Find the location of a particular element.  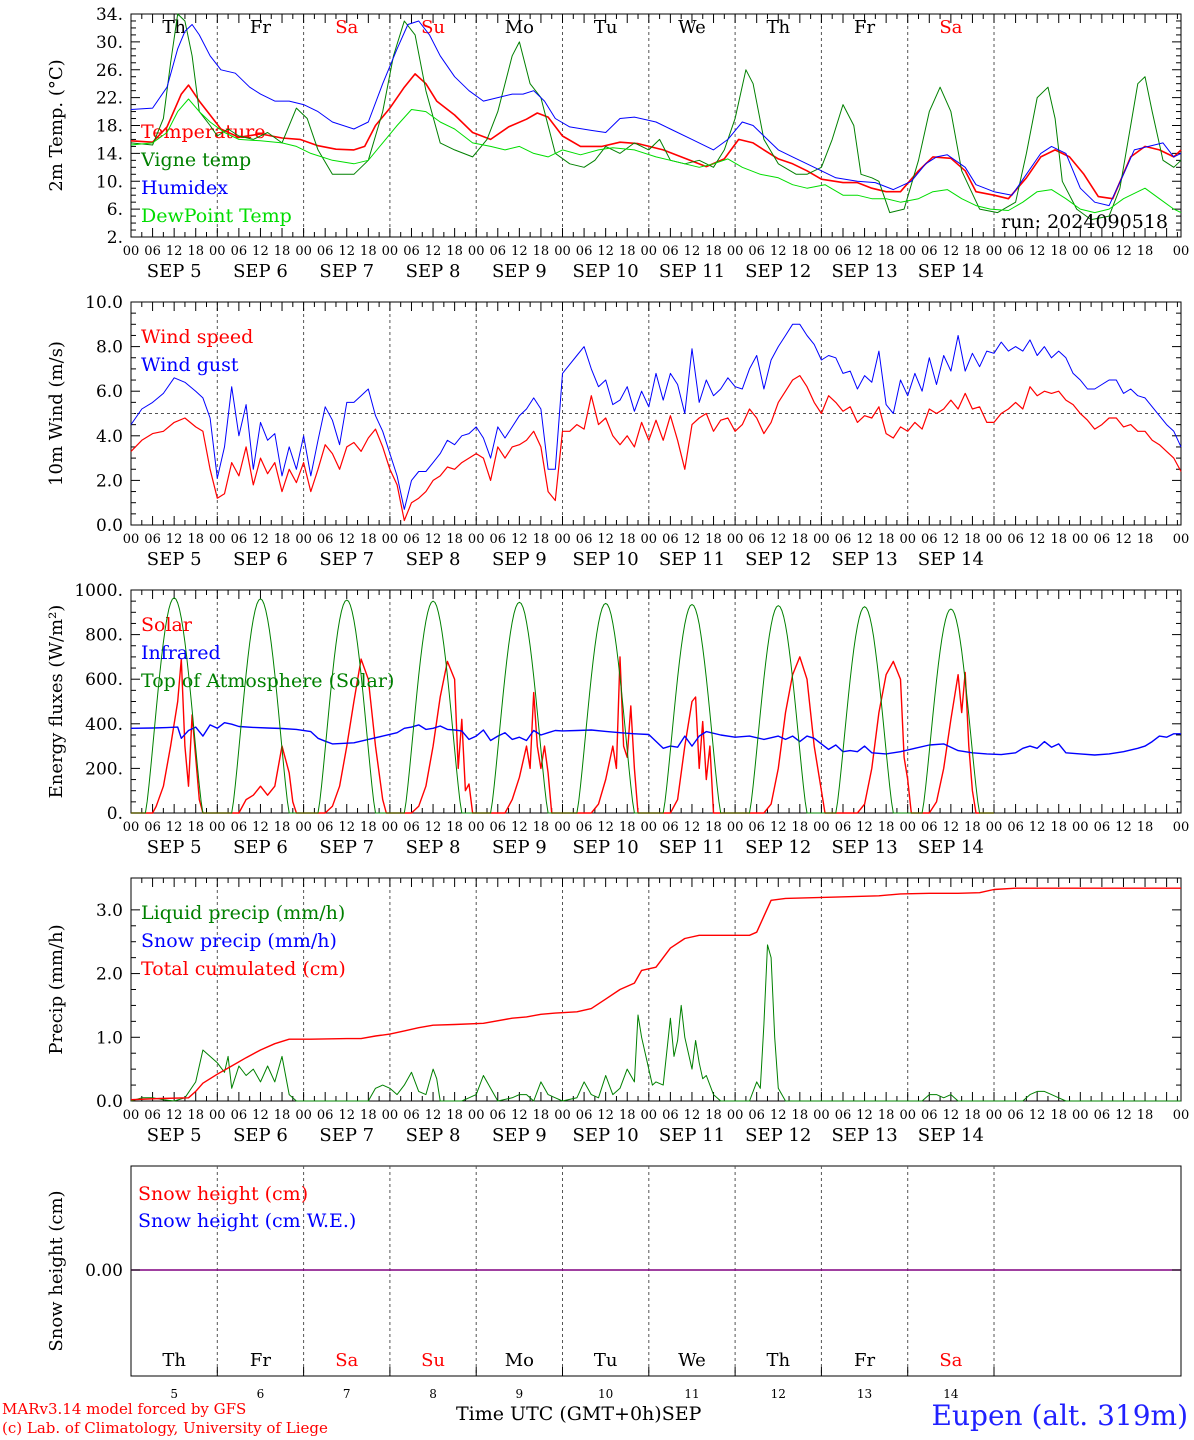

y-tick-label: 22. is located at coordinates (109, 99).